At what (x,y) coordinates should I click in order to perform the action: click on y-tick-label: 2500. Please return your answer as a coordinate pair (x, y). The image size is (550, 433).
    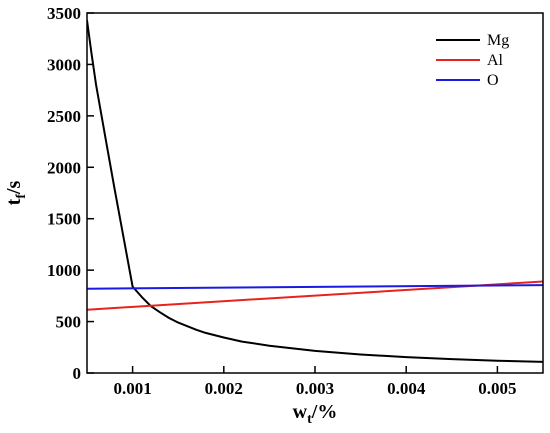
    Looking at the image, I should click on (64, 116).